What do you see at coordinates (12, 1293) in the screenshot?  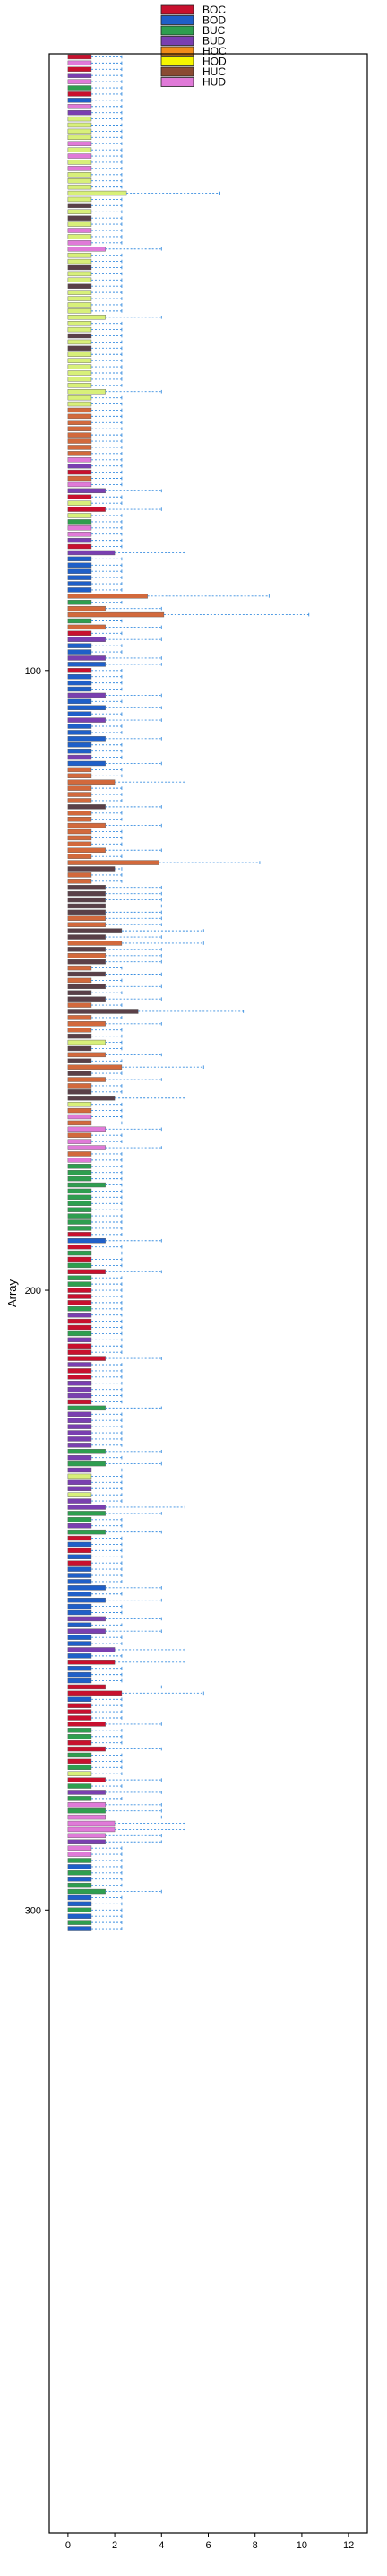 I see `y-axis-title: Array` at bounding box center [12, 1293].